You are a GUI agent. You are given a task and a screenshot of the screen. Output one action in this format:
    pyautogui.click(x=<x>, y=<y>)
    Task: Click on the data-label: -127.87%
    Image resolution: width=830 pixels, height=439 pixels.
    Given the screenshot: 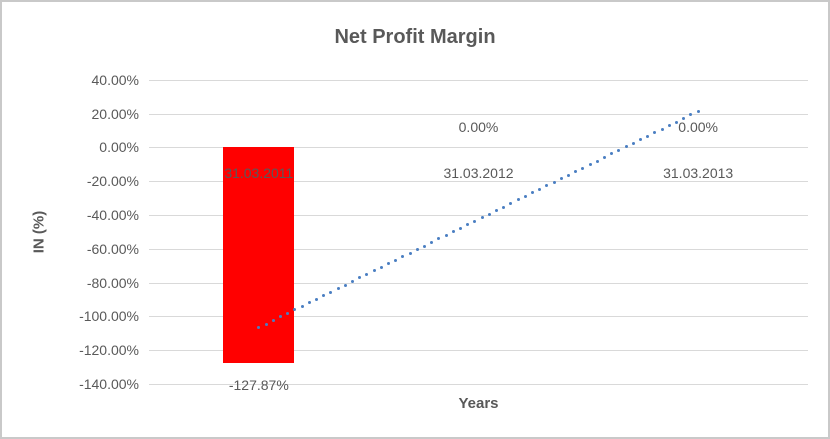 What is the action you would take?
    pyautogui.click(x=258, y=384)
    